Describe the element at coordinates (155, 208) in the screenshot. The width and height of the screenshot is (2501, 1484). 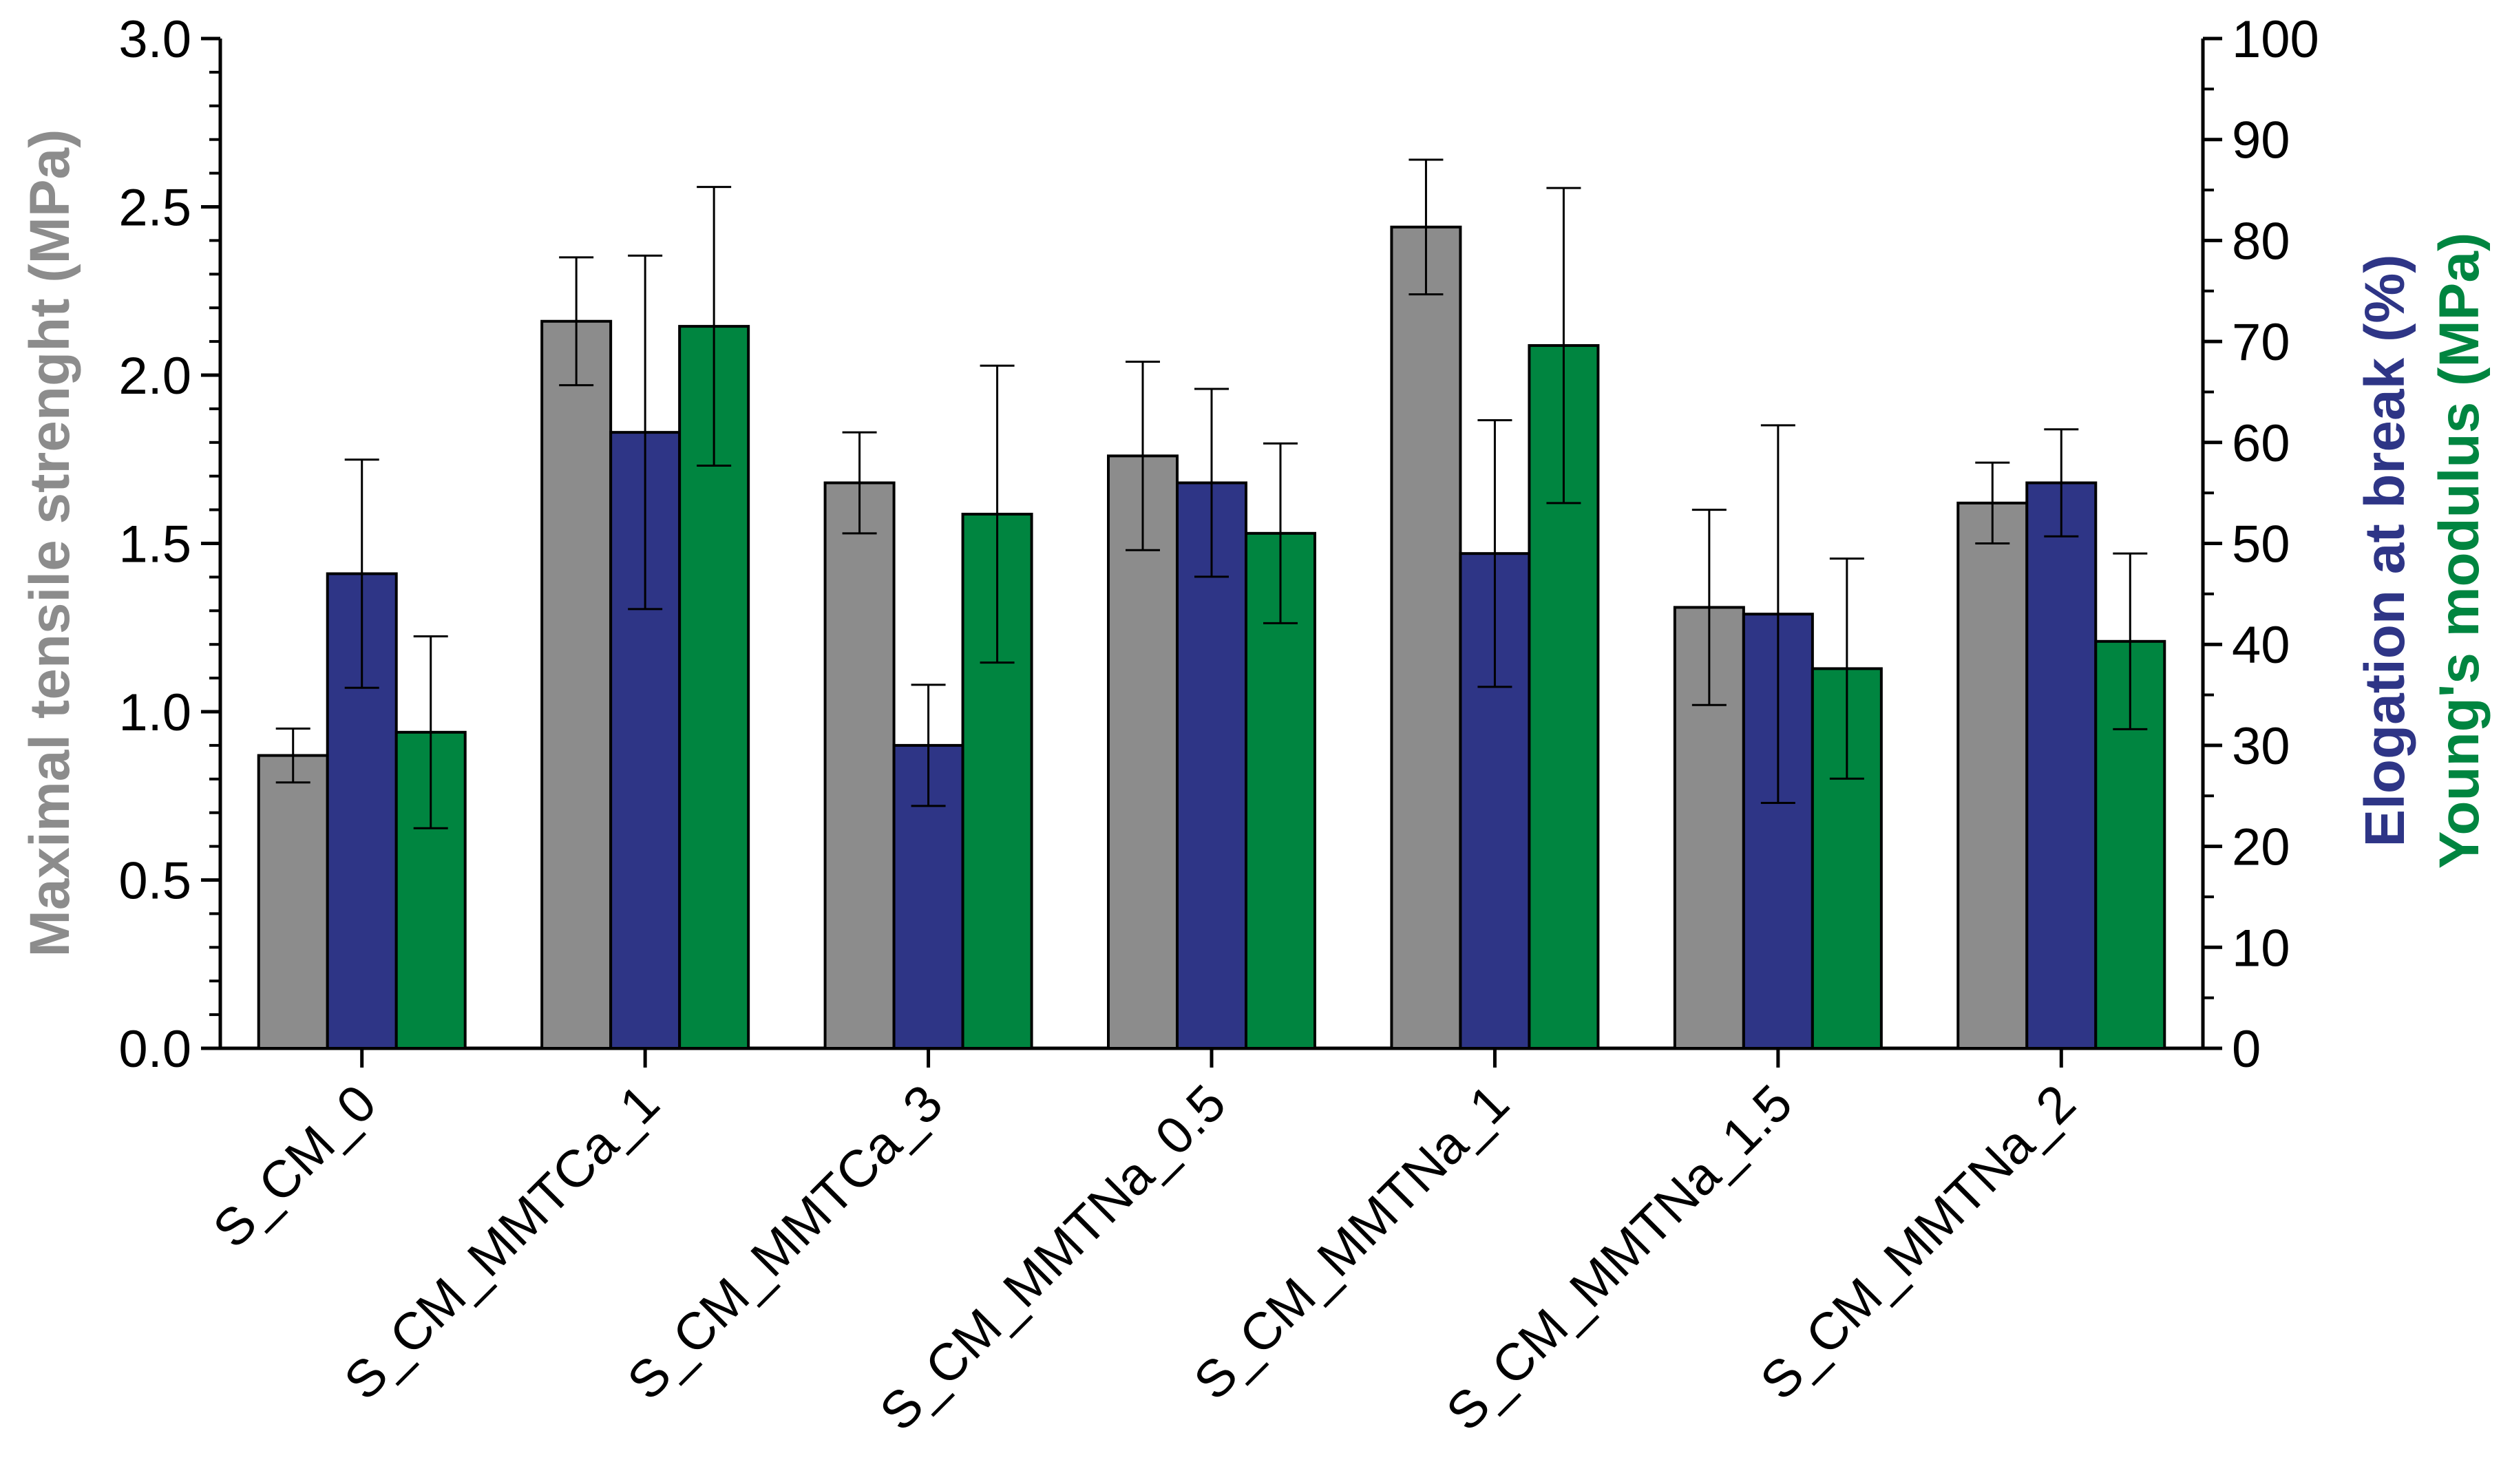
I see `left-tick-label: 2.5` at that location.